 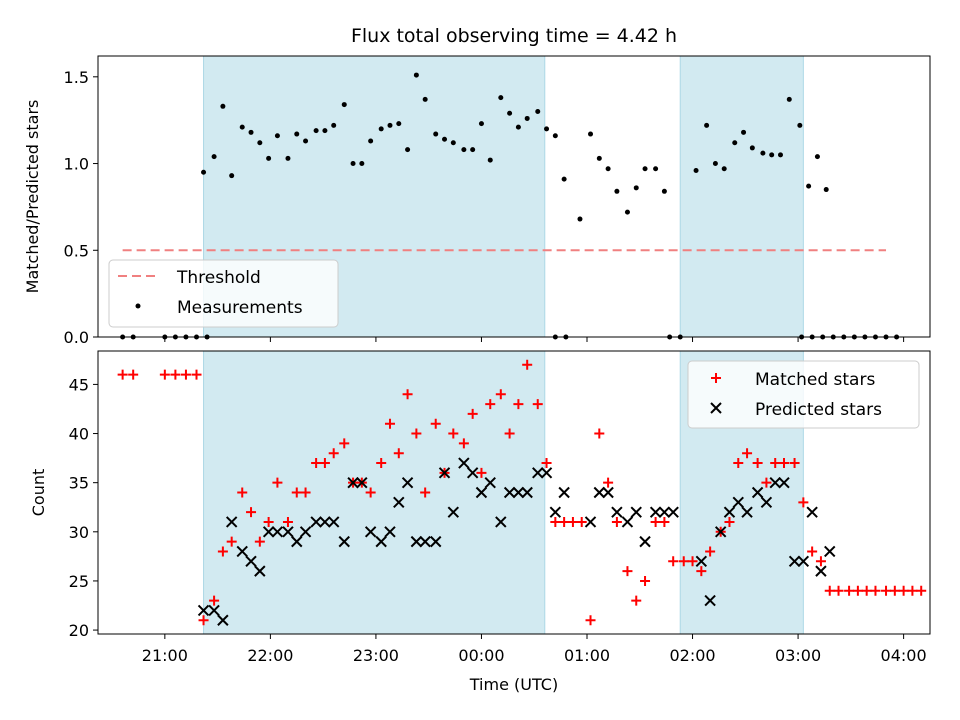 I want to click on x-tick-label: 04:00, so click(x=904, y=655).